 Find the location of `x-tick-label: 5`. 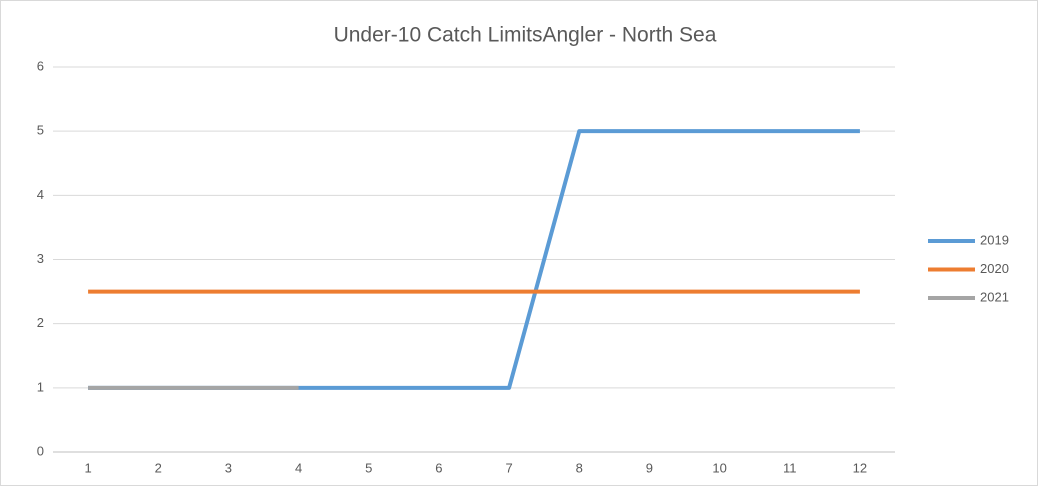

x-tick-label: 5 is located at coordinates (368, 467).